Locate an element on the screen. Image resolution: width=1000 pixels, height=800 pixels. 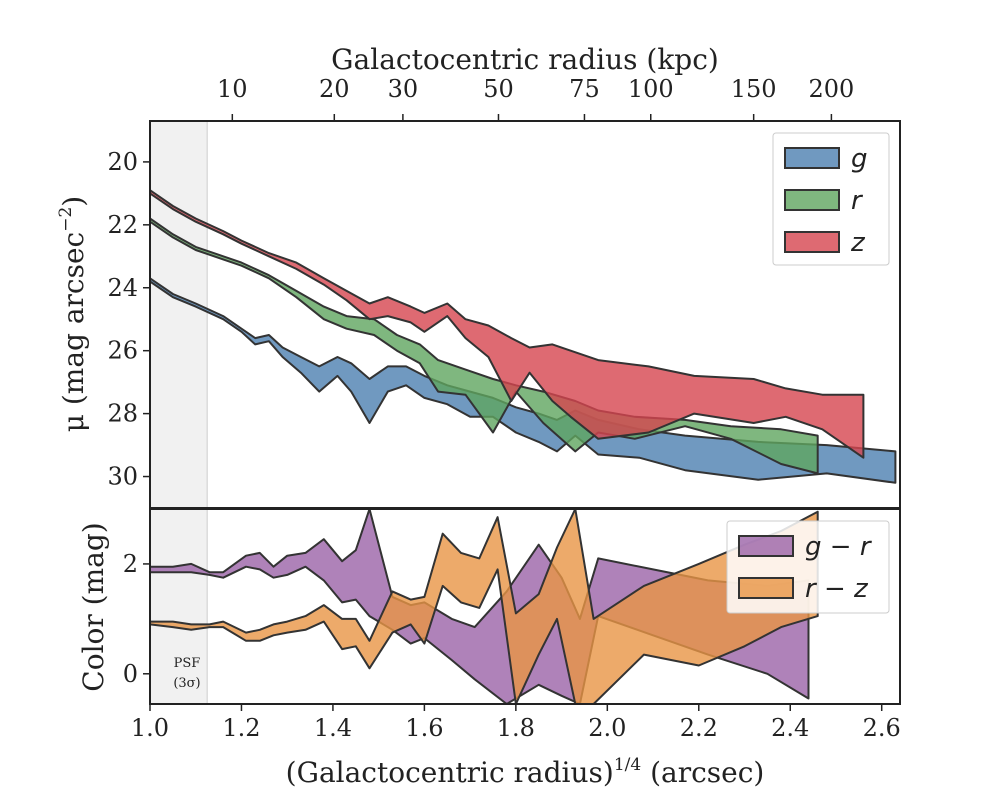
top-axis-label: Galactocentric radius (kpc) is located at coordinates (525, 59).